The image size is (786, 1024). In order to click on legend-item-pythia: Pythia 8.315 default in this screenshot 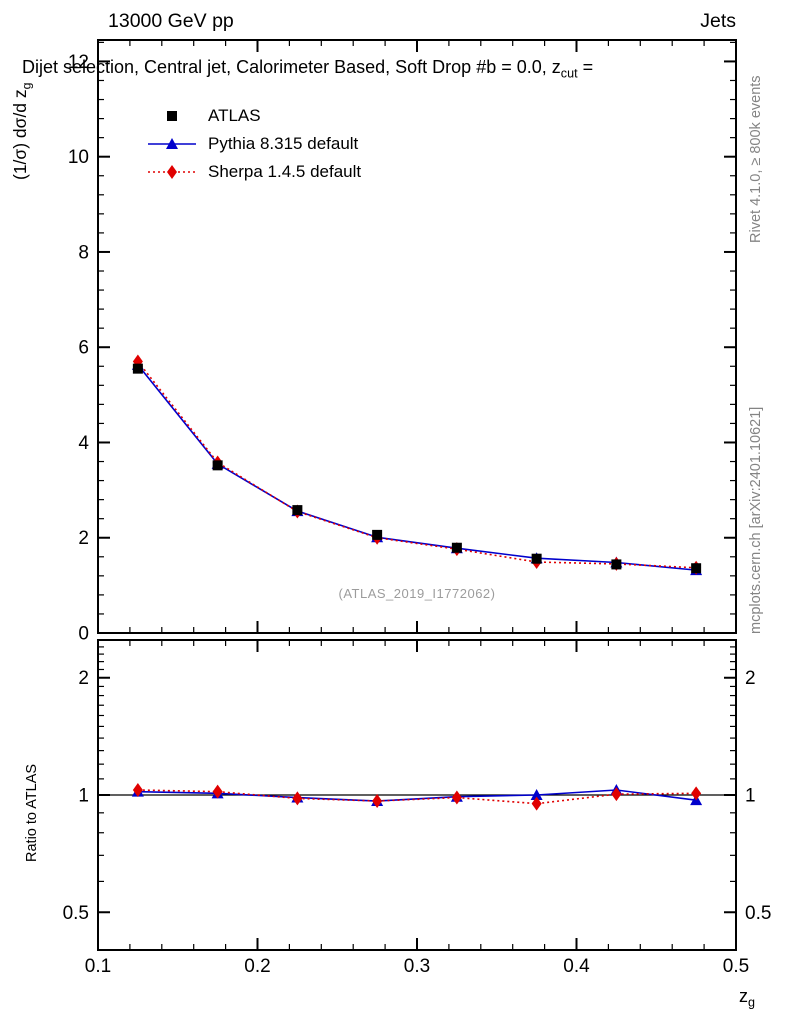, I will do `click(253, 144)`.